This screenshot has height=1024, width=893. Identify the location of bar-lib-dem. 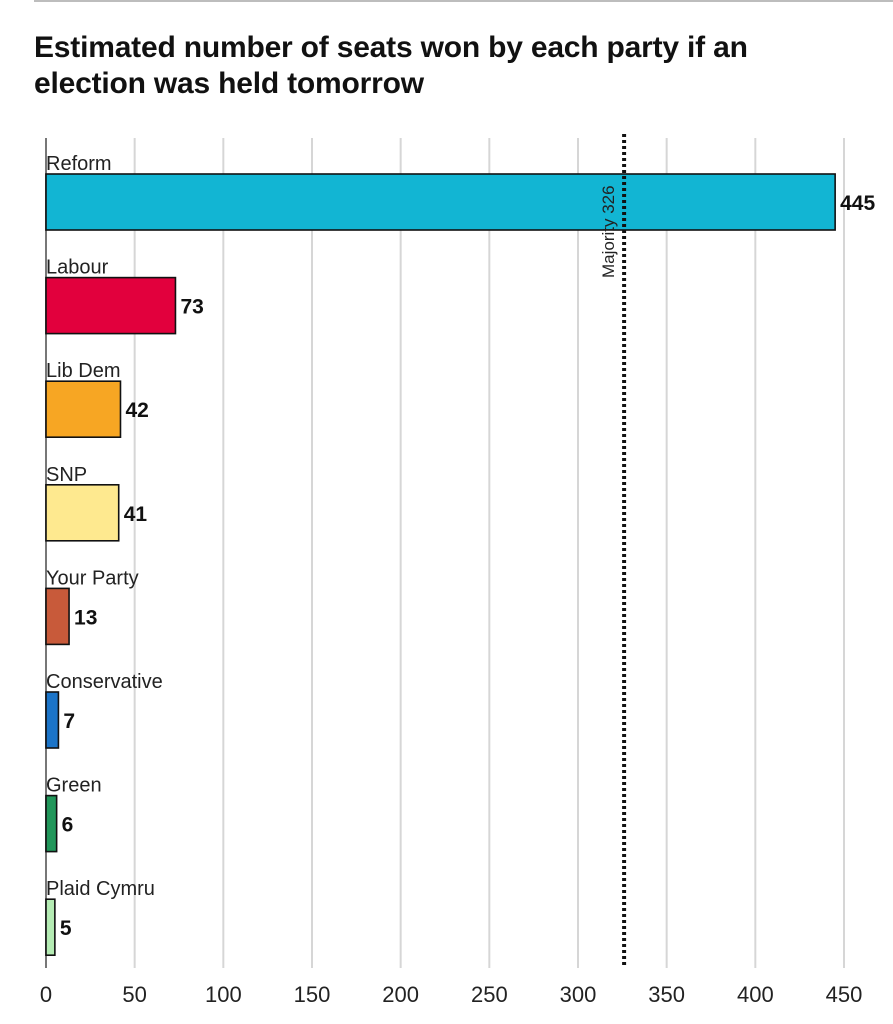
(83, 409).